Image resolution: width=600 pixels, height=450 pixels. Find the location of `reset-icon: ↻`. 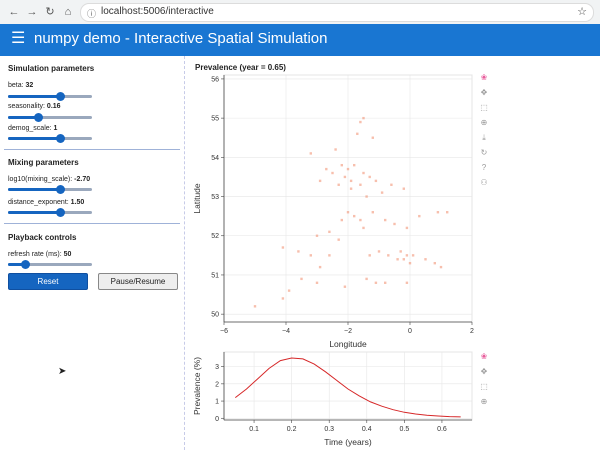

reset-icon: ↻ is located at coordinates (484, 152).